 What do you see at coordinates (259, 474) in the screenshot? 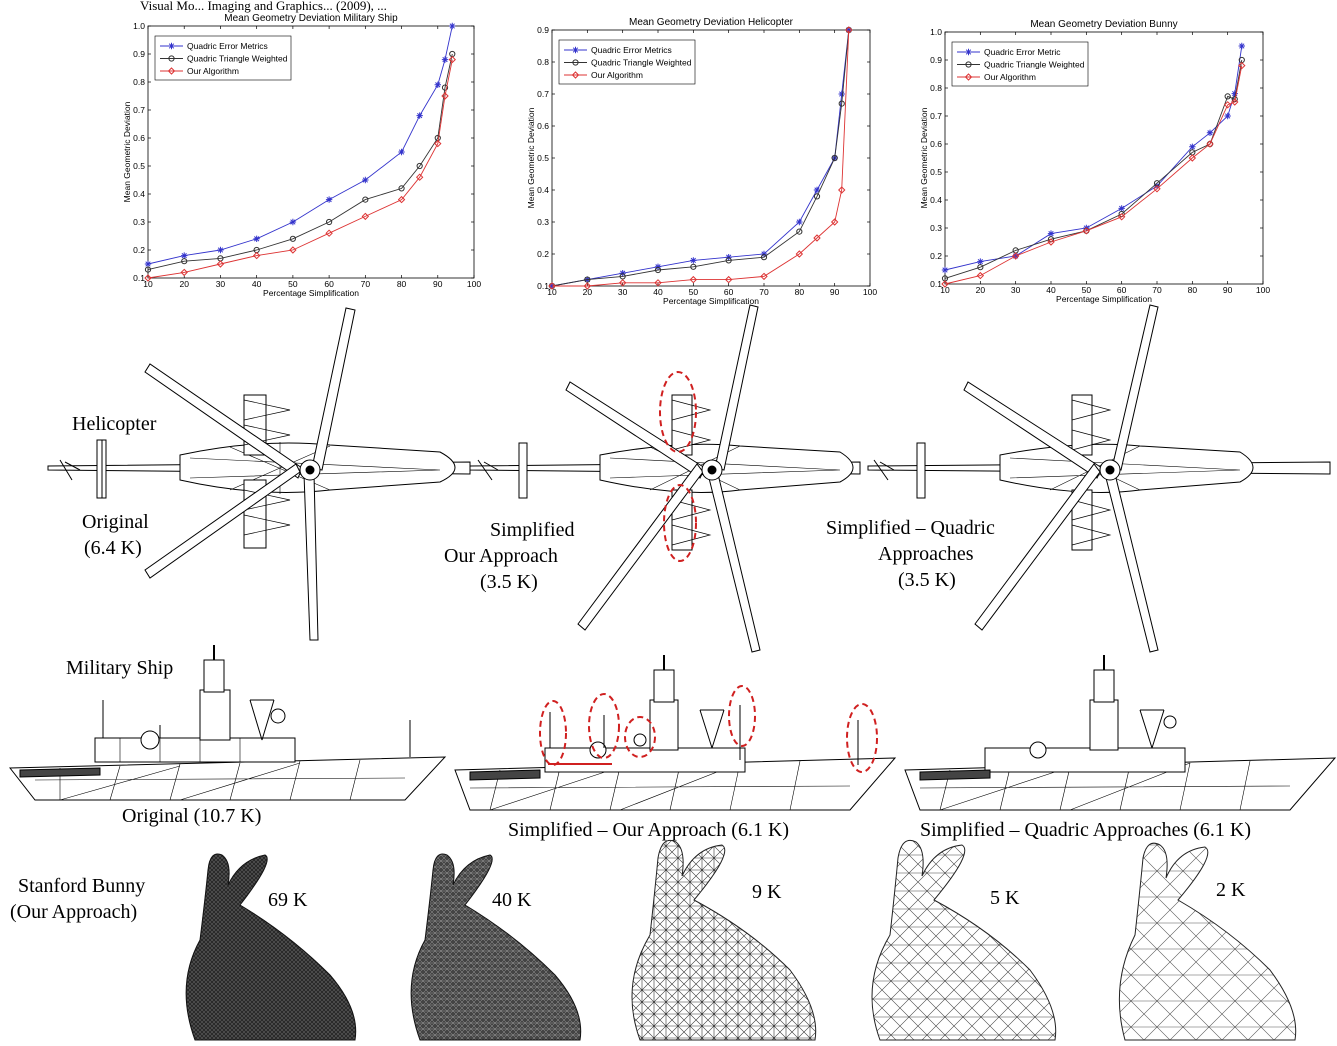
I see `helicopter-original-illustration` at bounding box center [259, 474].